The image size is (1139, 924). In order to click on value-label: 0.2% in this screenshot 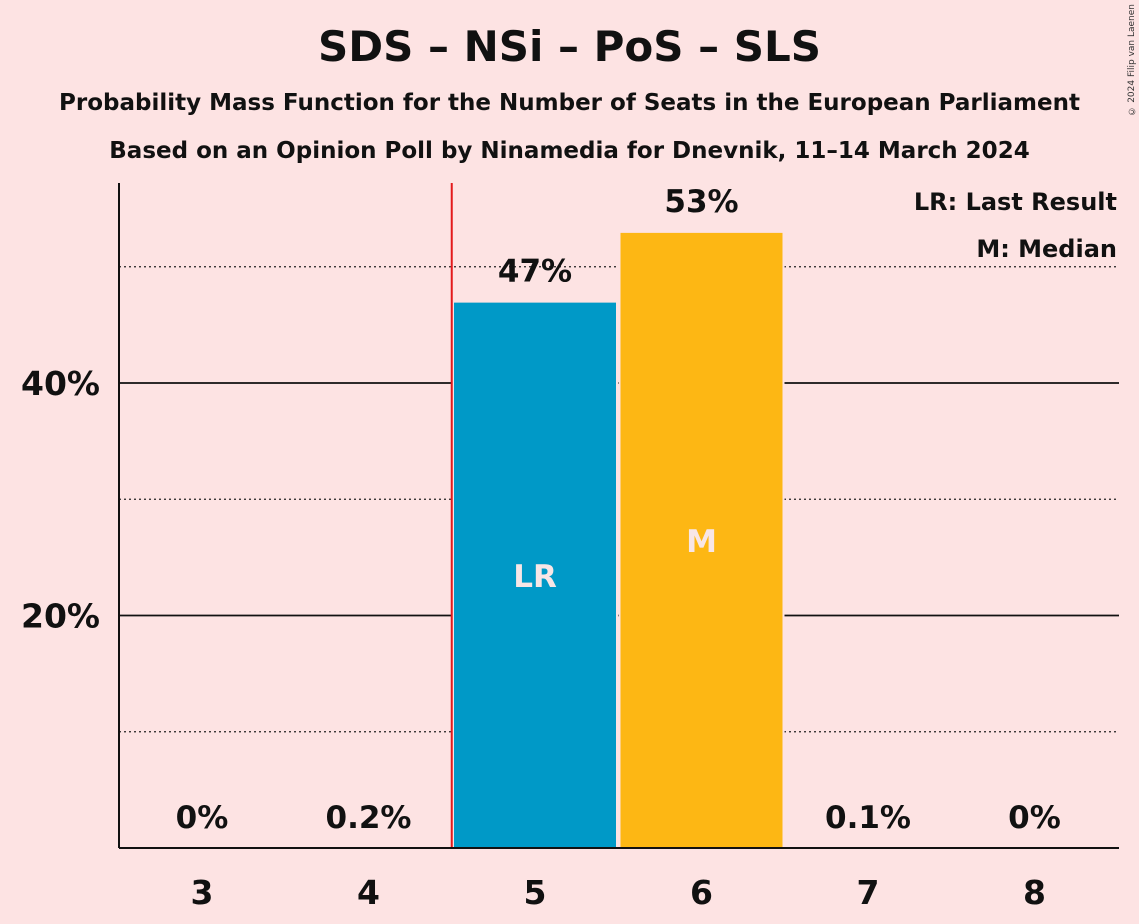, I will do `click(369, 818)`.